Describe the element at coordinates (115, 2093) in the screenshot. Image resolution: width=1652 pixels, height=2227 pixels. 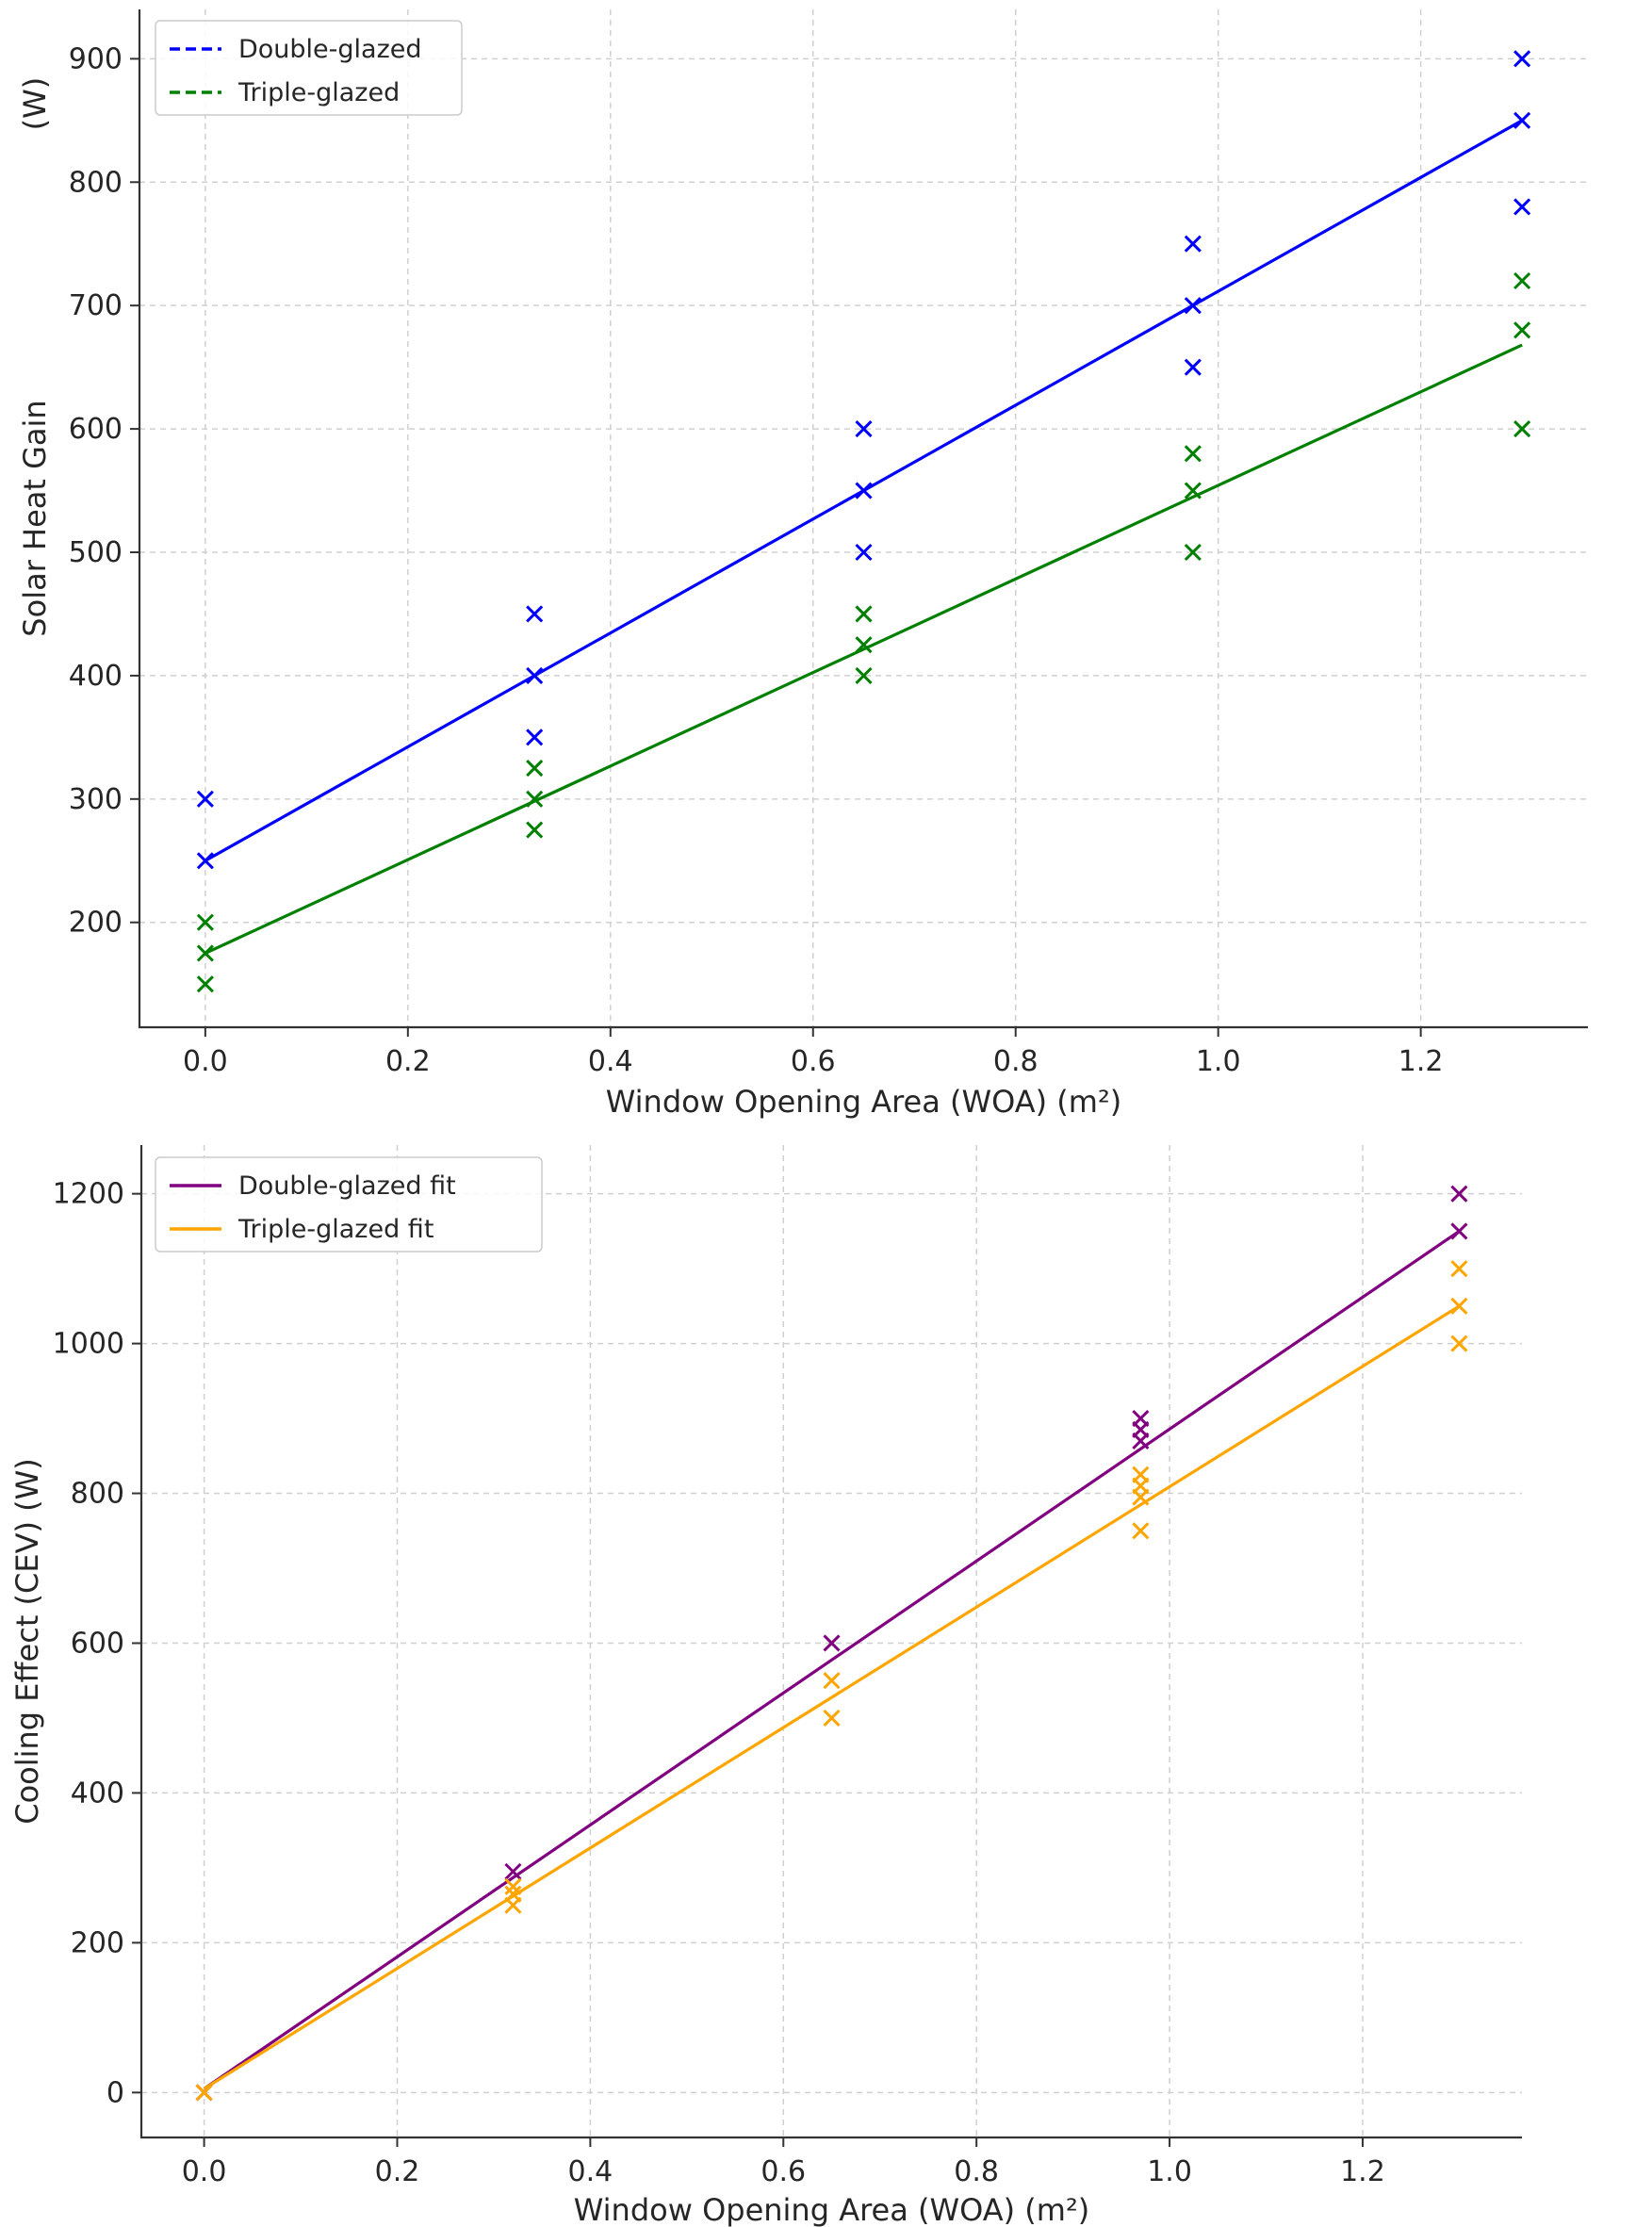
I see `y-tick-label: 0` at that location.